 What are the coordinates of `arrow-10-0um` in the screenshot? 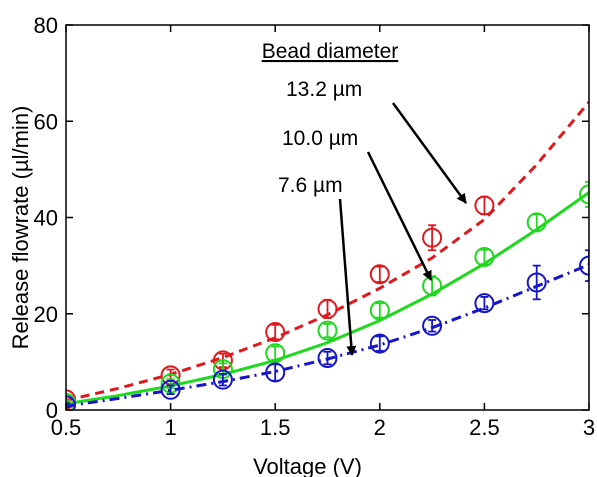 It's located at (399, 216).